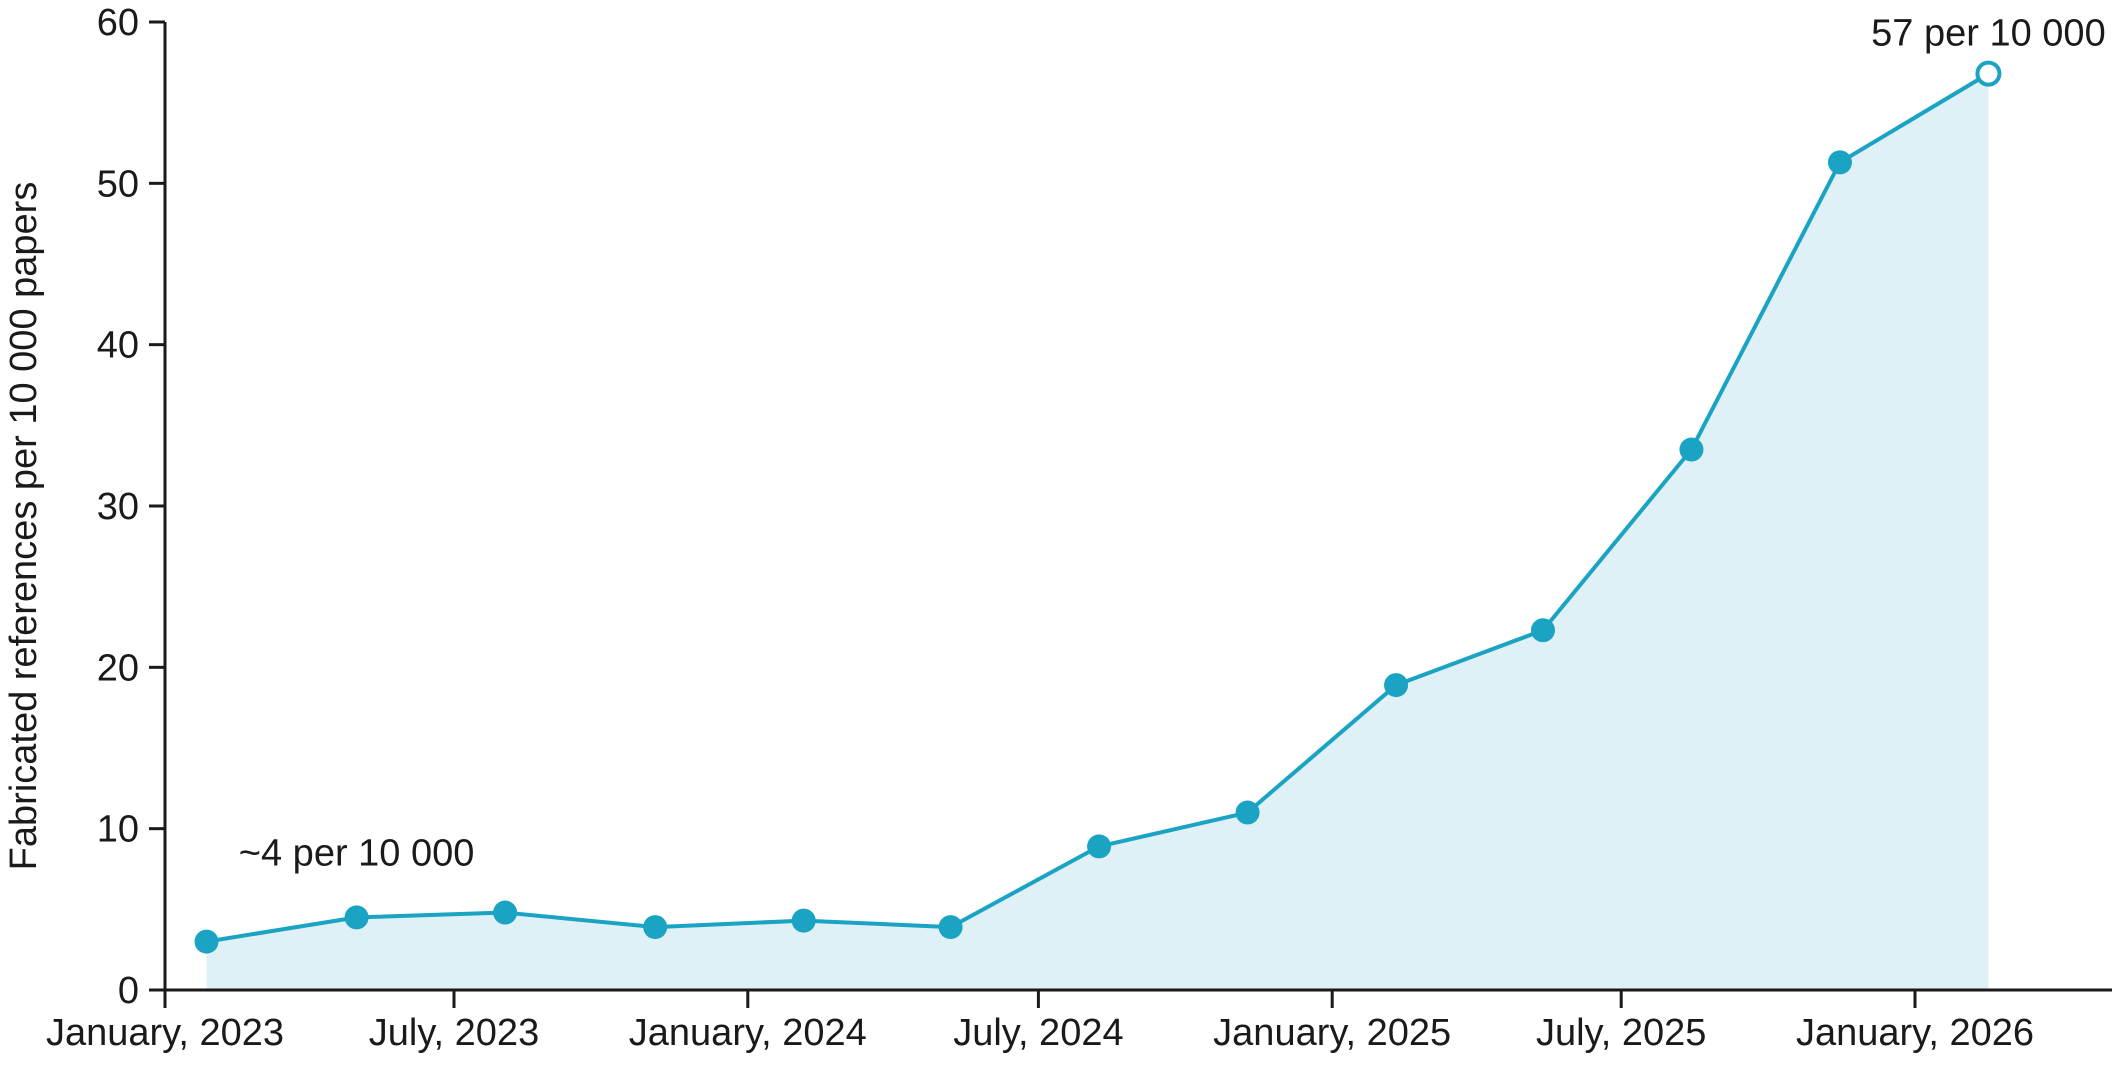 This screenshot has width=2121, height=1070. What do you see at coordinates (24, 526) in the screenshot?
I see `y-axis-title: Fabricated references per 10 000 papers` at bounding box center [24, 526].